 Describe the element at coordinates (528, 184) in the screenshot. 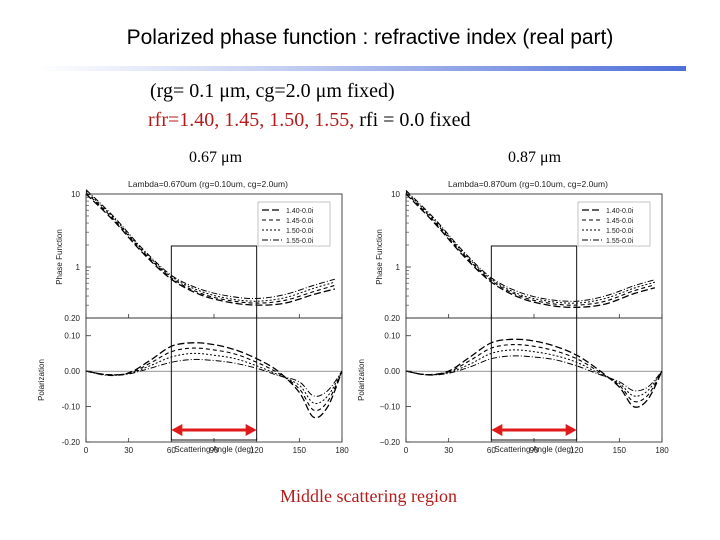

I see `plot-title: Lambda=0.870um (rg=0.10um, cg=2.0um)` at that location.